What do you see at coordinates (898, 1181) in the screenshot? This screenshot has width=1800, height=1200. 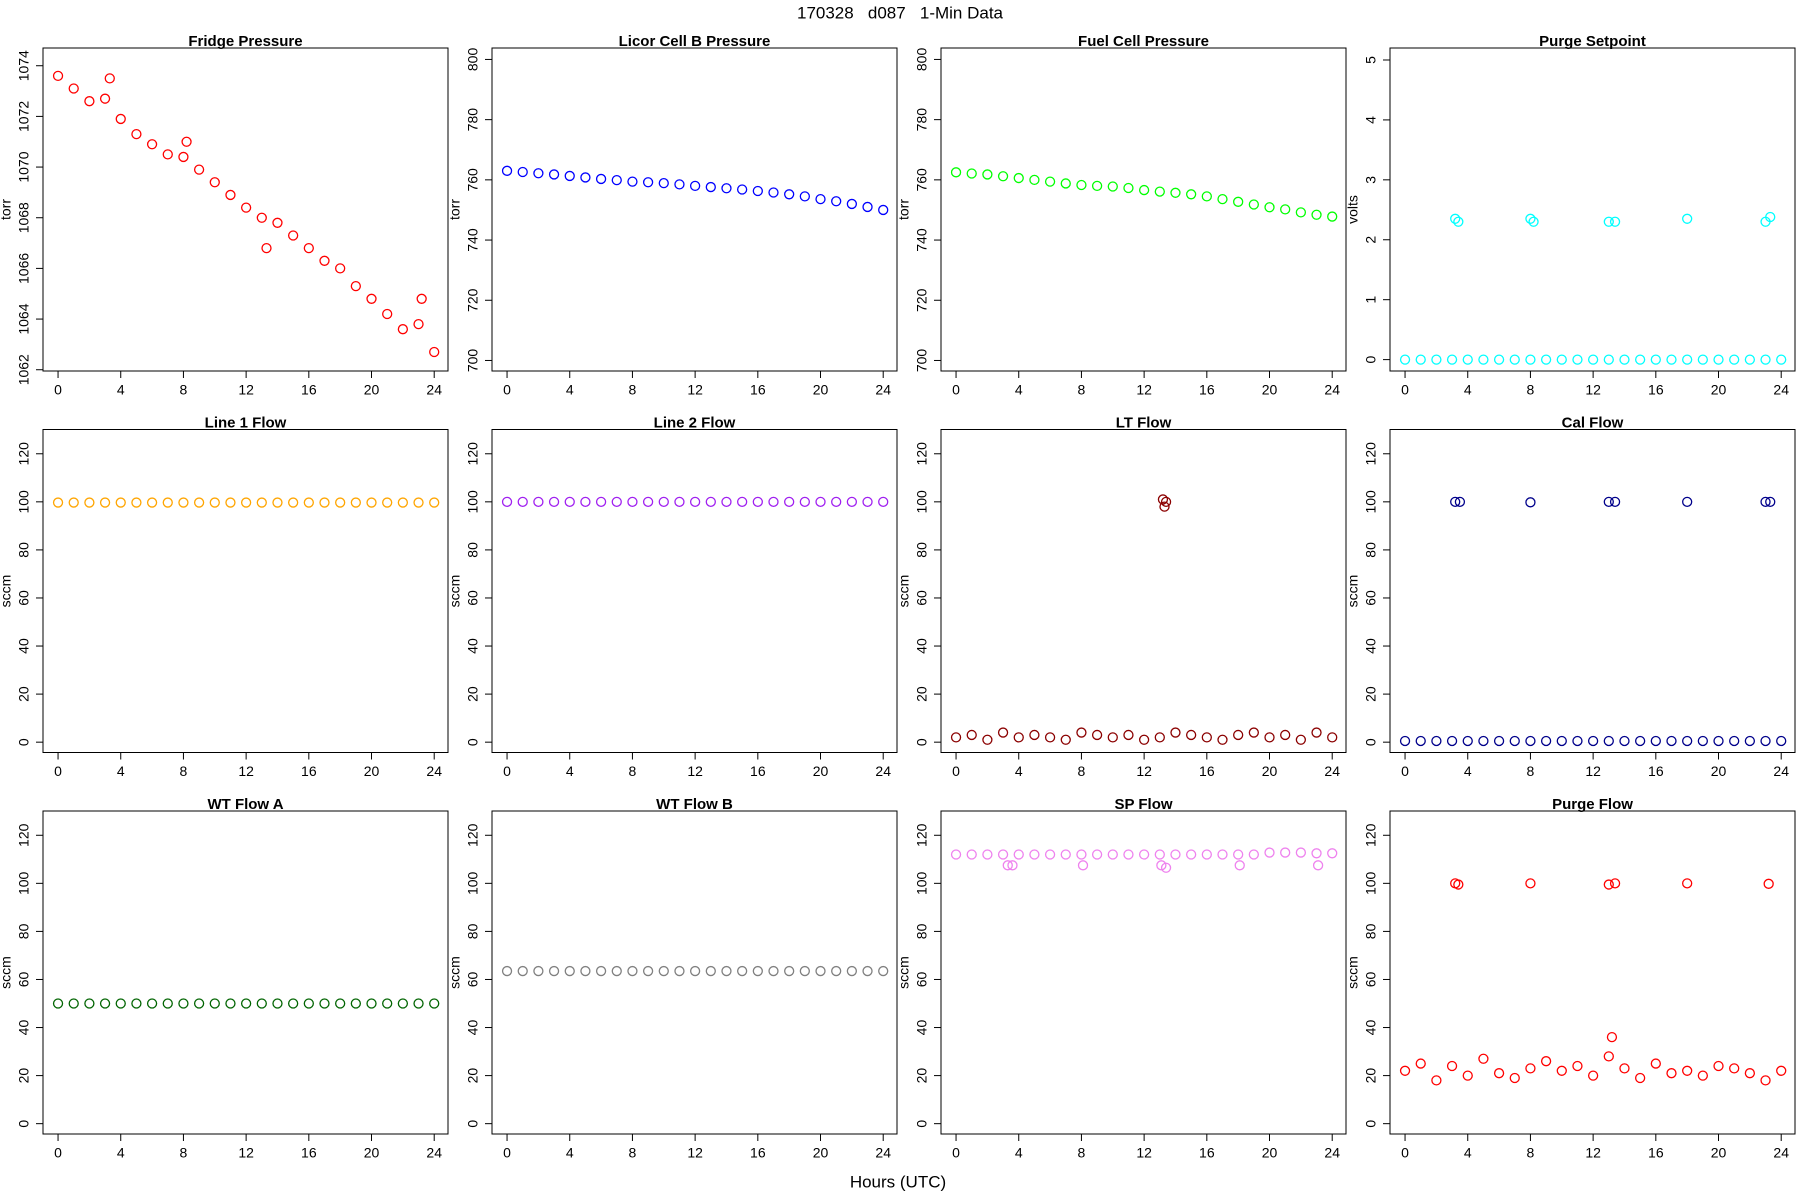 I see `x-axis-label: Hours (UTC)` at bounding box center [898, 1181].